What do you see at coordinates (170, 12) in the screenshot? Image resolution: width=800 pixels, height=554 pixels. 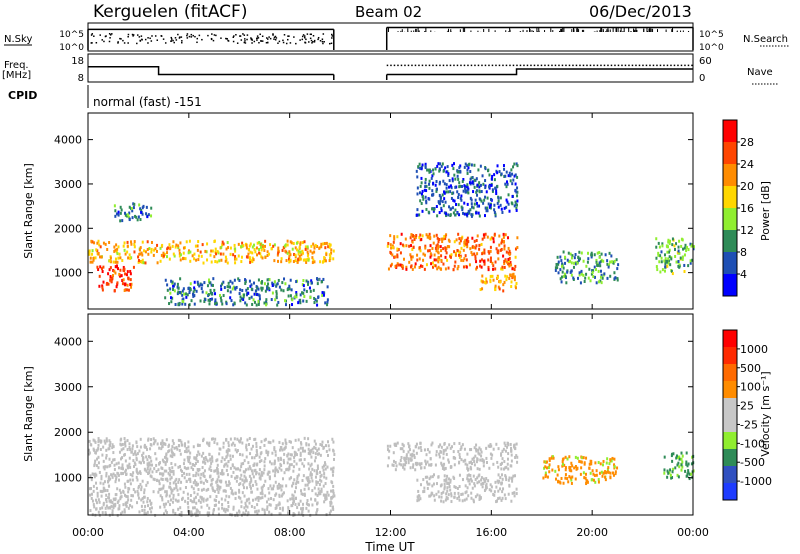 I see `station-title: Kerguelen (fitACF)` at bounding box center [170, 12].